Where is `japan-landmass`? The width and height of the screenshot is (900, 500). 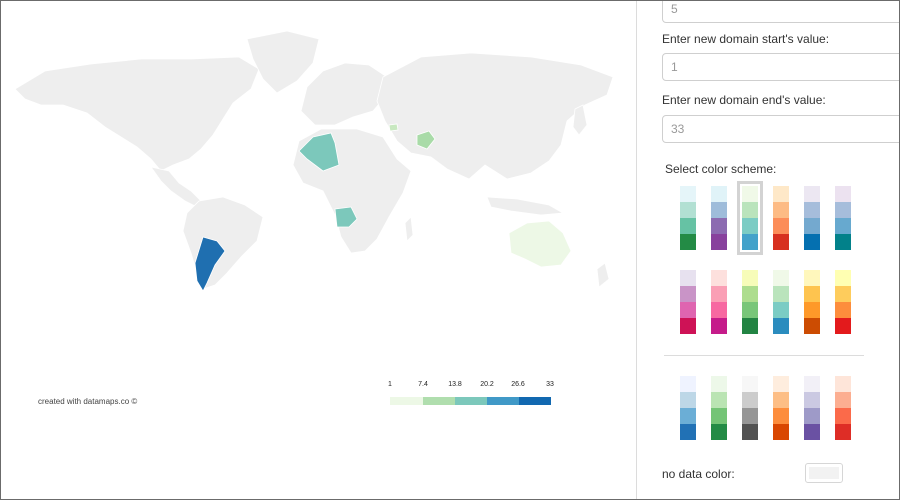
japan-landmass is located at coordinates (580, 120).